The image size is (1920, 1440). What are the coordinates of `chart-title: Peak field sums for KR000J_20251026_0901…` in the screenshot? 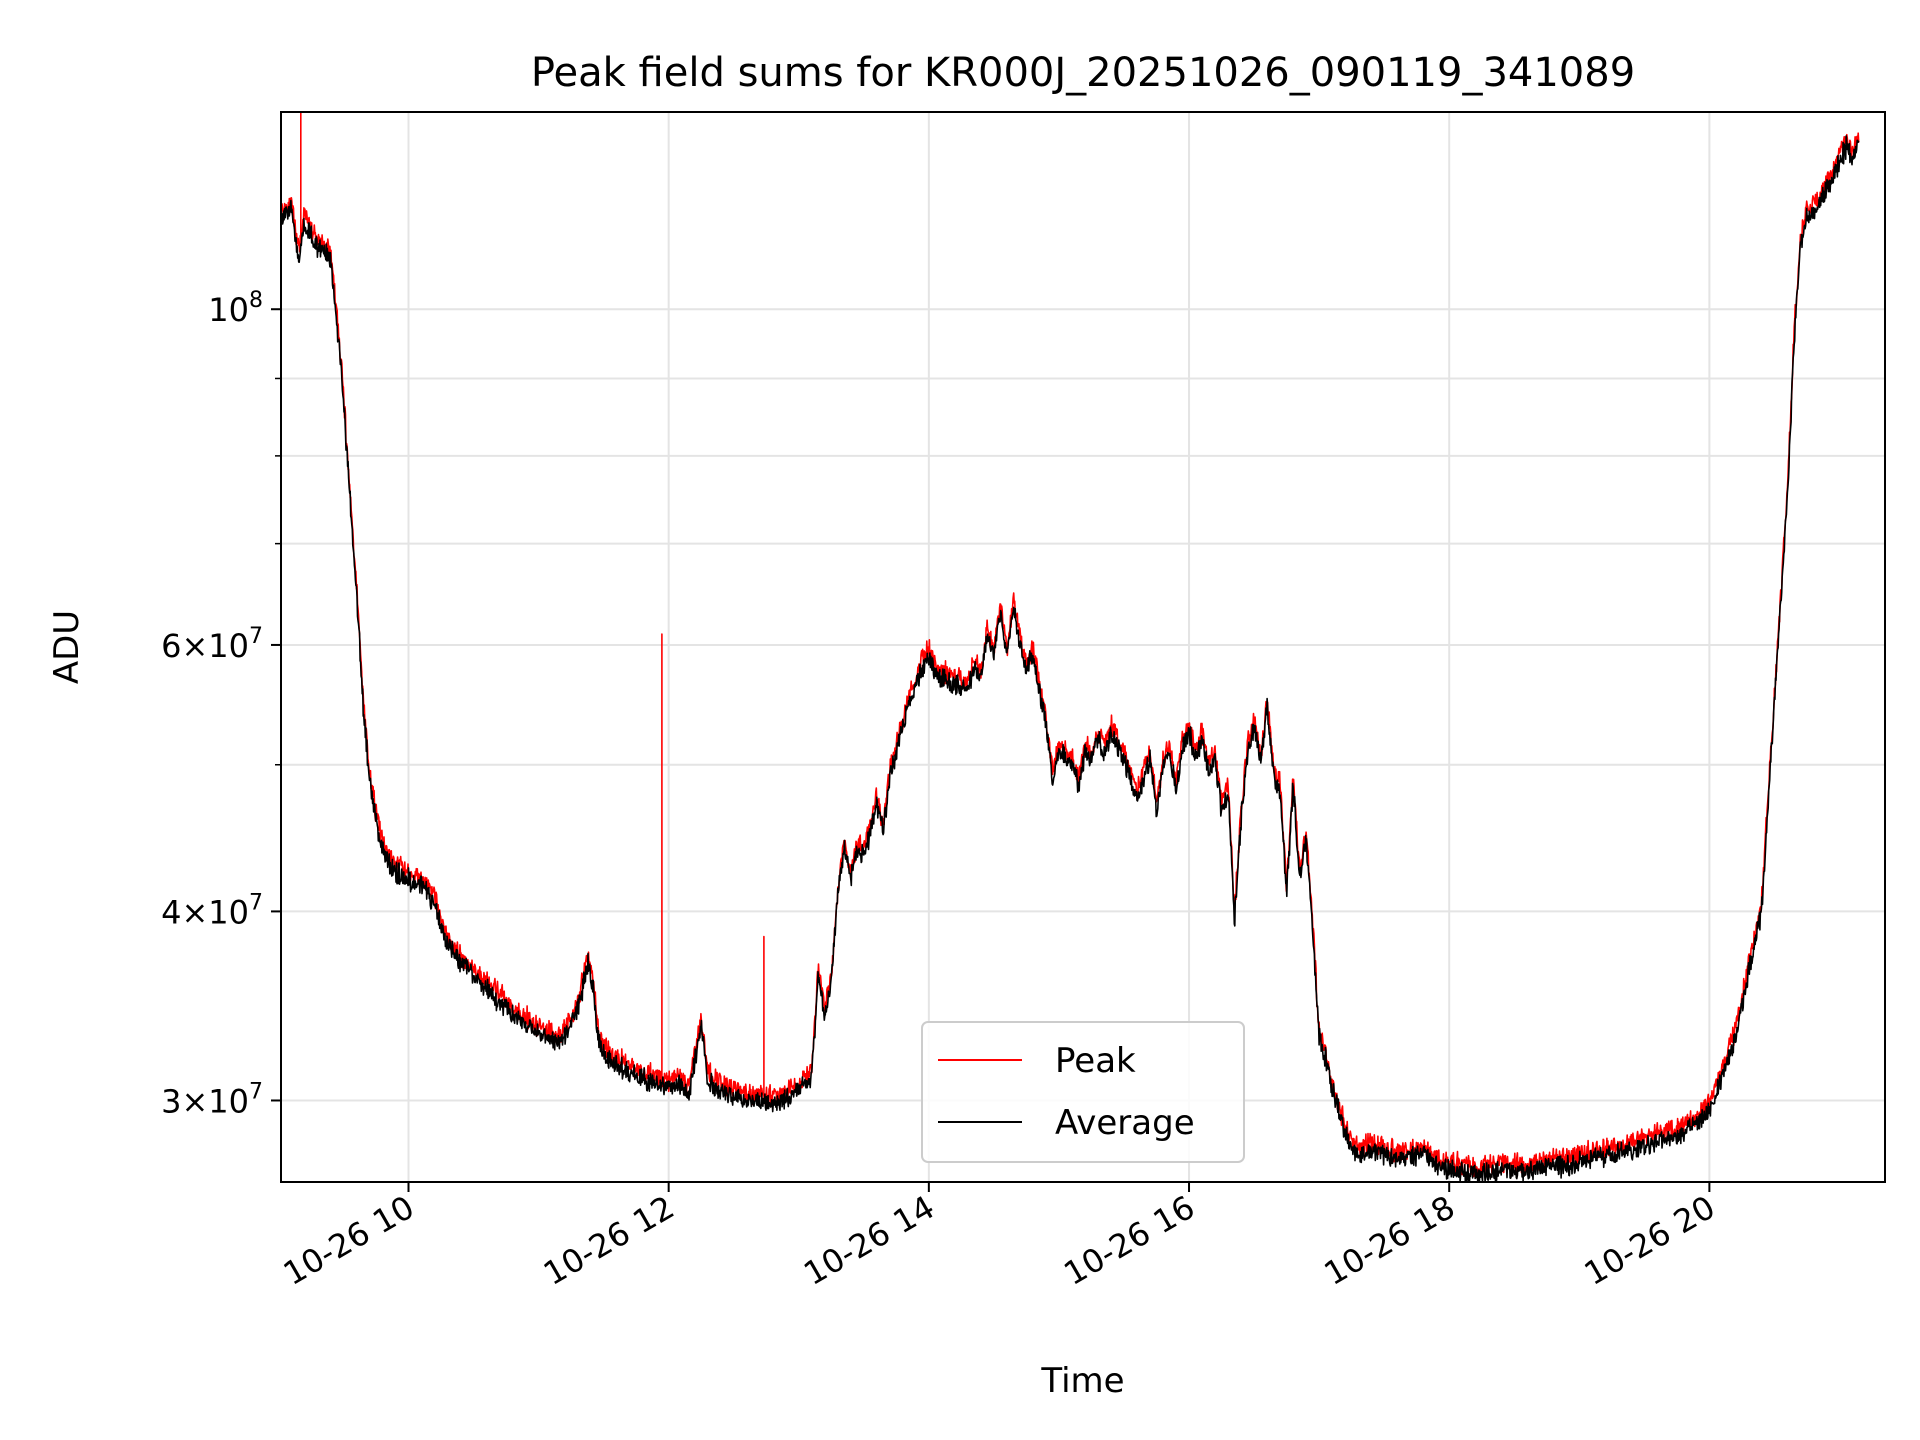 It's located at (1083, 73).